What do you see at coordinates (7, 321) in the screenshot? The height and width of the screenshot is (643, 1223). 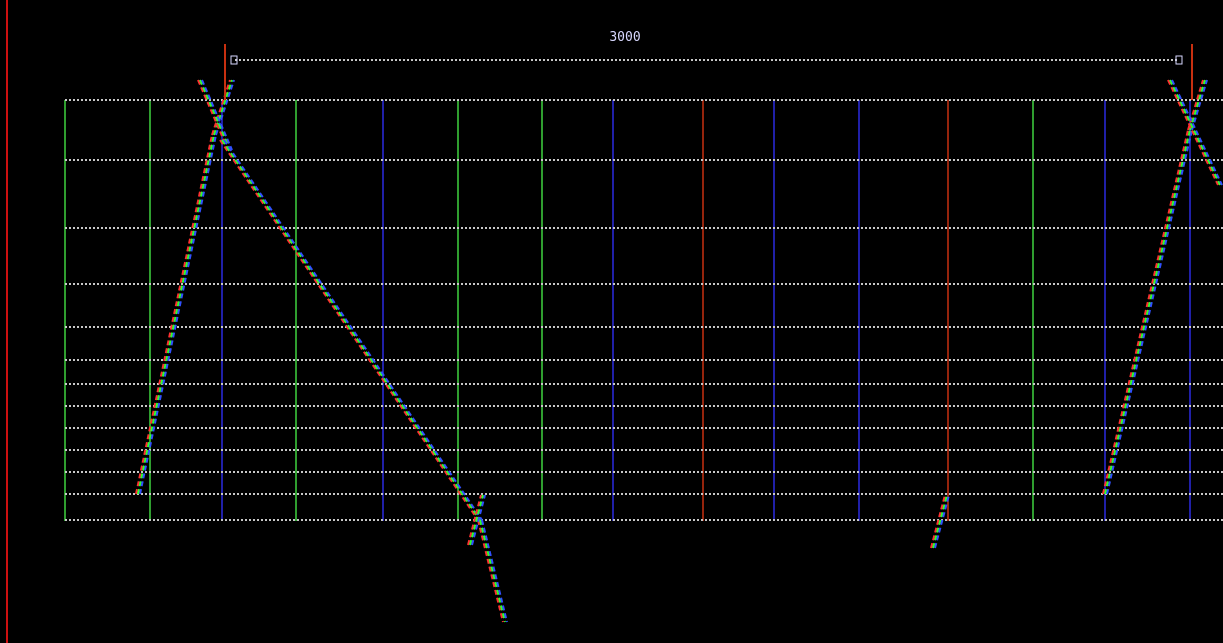 I see `left-border` at bounding box center [7, 321].